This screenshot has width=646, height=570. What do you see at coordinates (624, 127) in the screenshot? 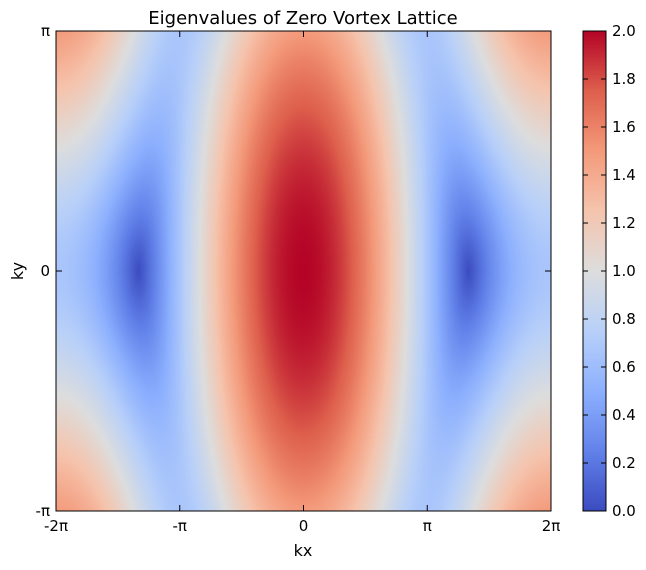
I see `colorbar-tick-label: 1.6` at bounding box center [624, 127].